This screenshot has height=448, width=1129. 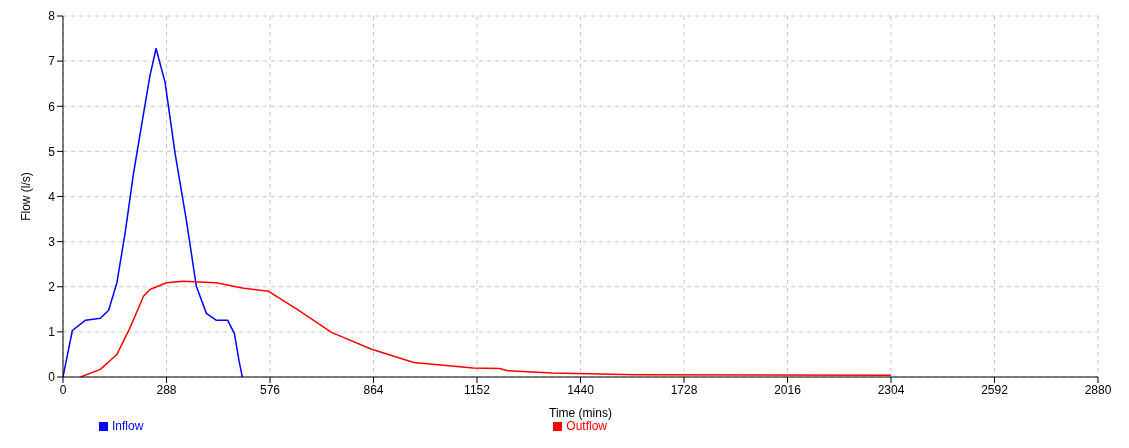 What do you see at coordinates (52, 16) in the screenshot?
I see `y-tick-label: 8` at bounding box center [52, 16].